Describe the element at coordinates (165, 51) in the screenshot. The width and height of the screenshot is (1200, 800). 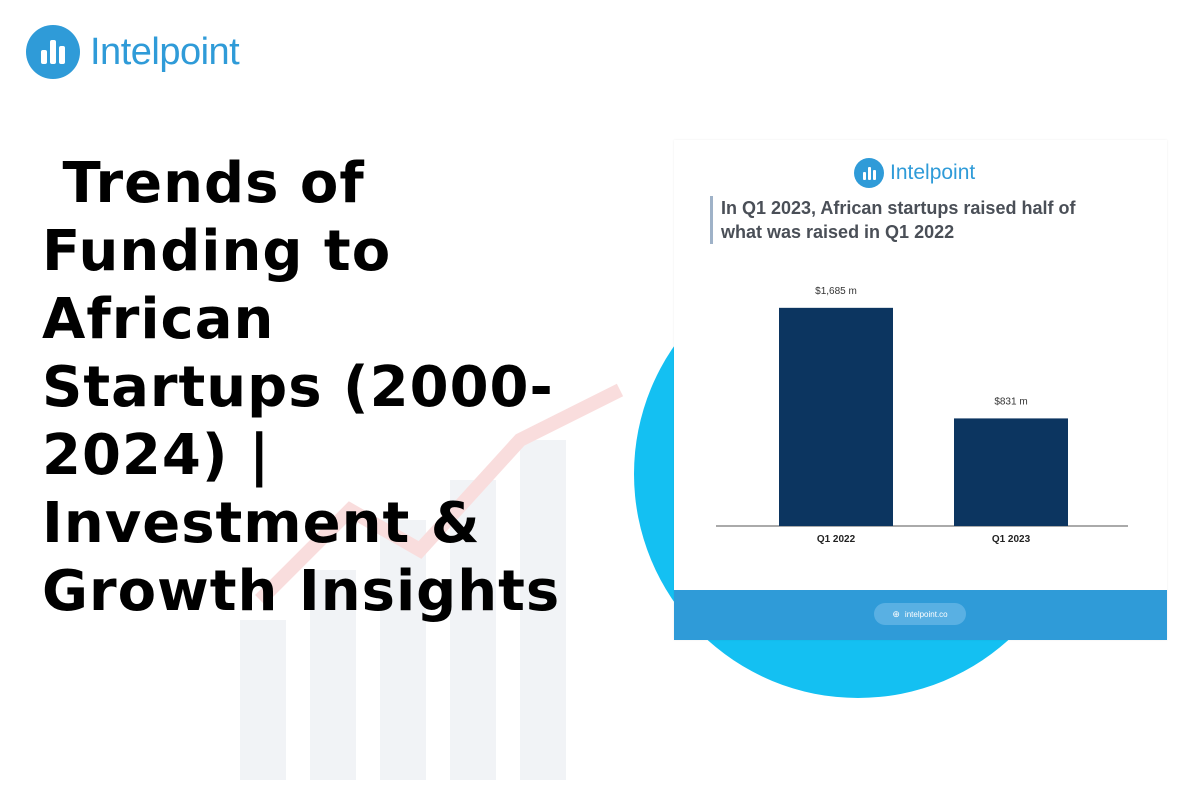
I see `brand-name: Intelpoint` at that location.